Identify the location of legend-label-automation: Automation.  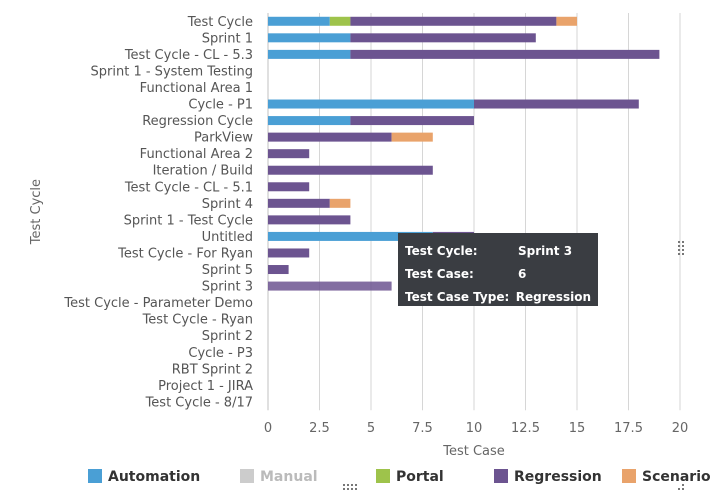
(154, 477).